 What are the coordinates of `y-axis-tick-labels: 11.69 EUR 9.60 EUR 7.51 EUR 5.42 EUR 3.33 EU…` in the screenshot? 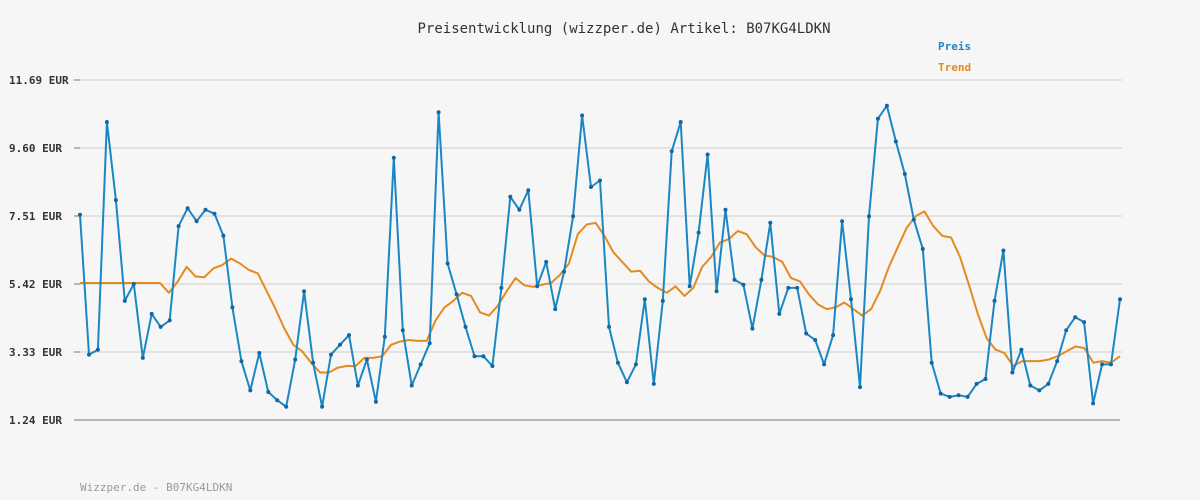 It's located at (44, 250).